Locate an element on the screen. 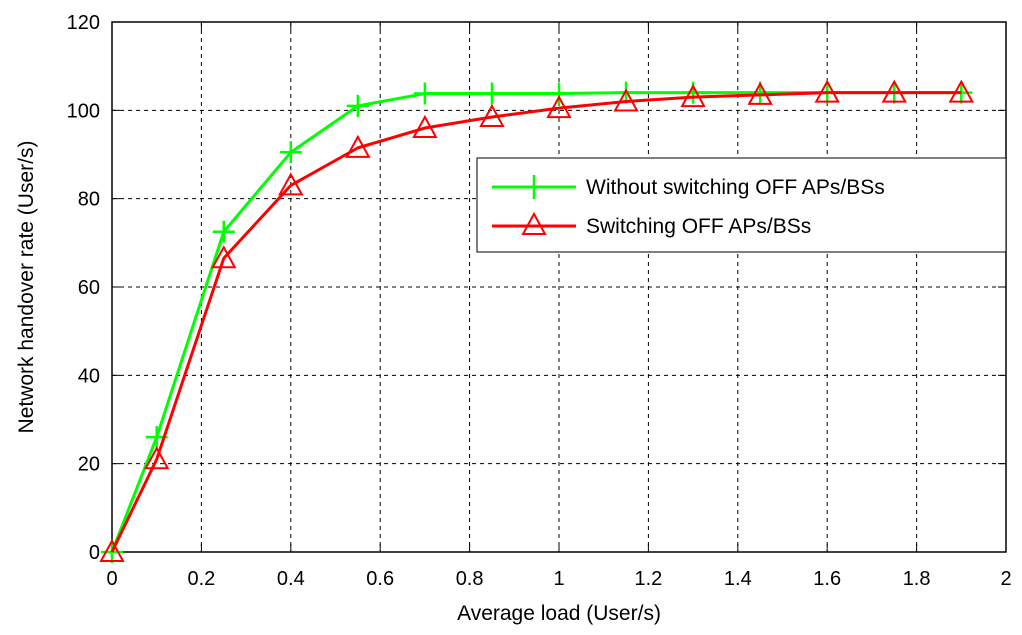 The width and height of the screenshot is (1022, 635). x-axis-label: Average load (User/s) is located at coordinates (559, 613).